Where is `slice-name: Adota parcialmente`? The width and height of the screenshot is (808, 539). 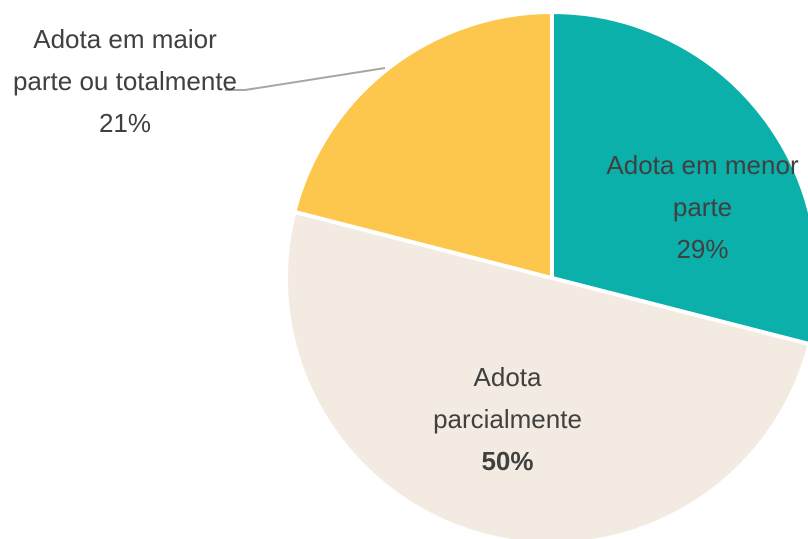
slice-name: Adota parcialmente is located at coordinates (507, 398).